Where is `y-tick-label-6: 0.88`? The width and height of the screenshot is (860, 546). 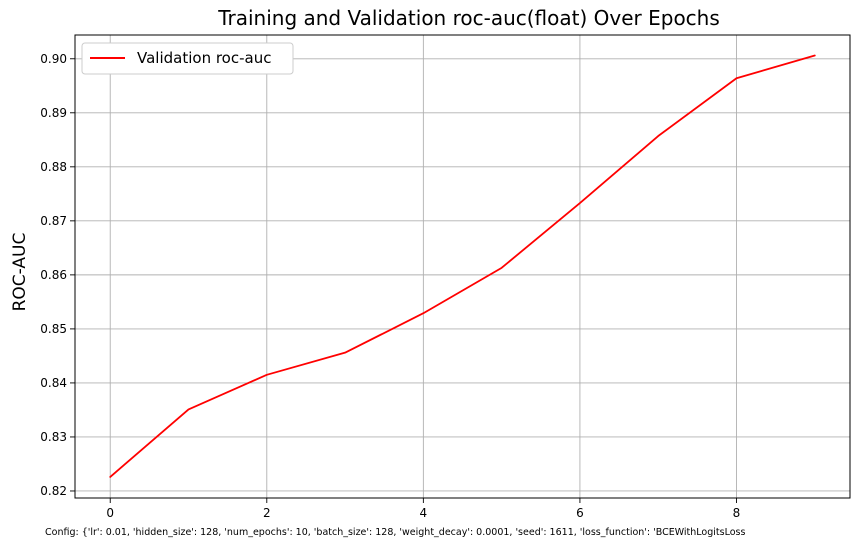
y-tick-label-6: 0.88 is located at coordinates (53, 167).